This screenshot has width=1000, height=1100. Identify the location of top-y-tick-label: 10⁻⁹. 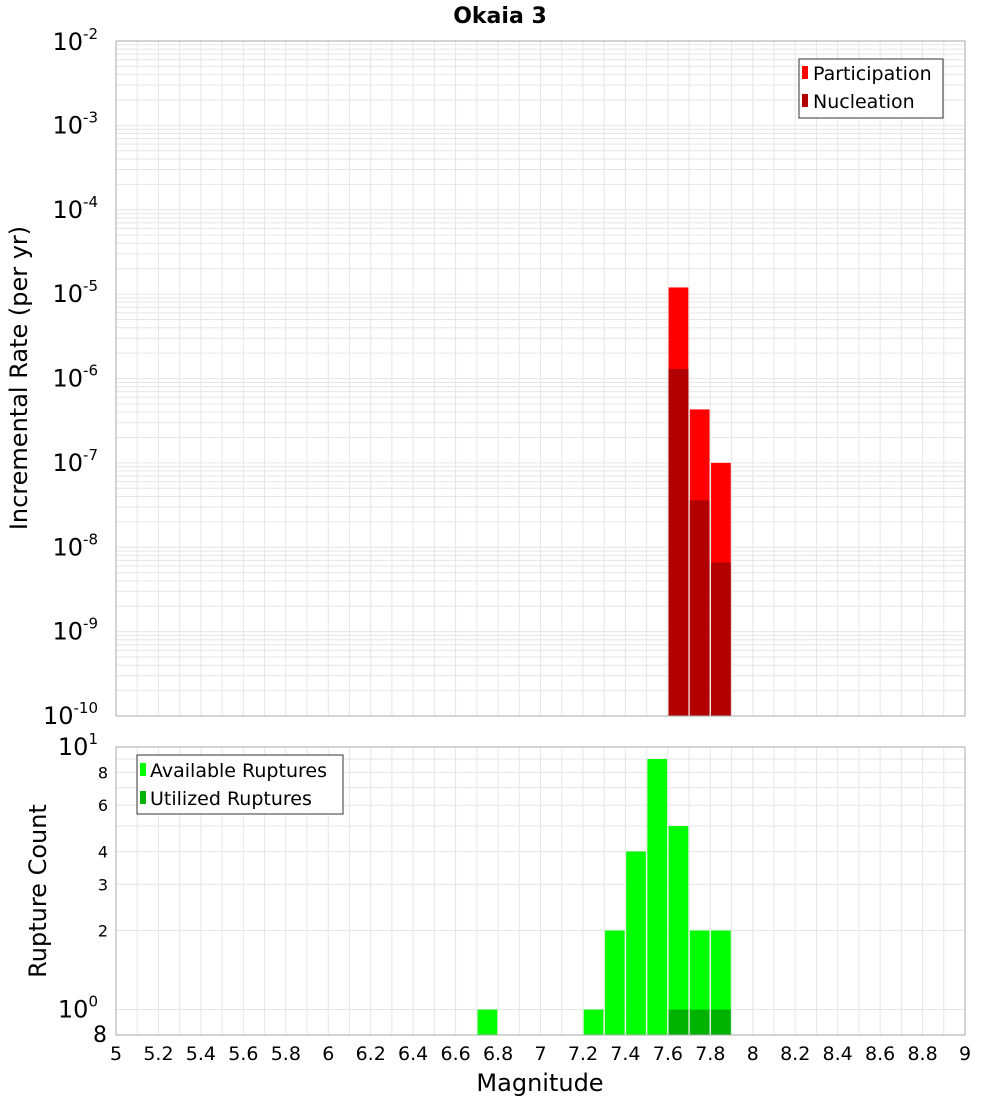
(75, 630).